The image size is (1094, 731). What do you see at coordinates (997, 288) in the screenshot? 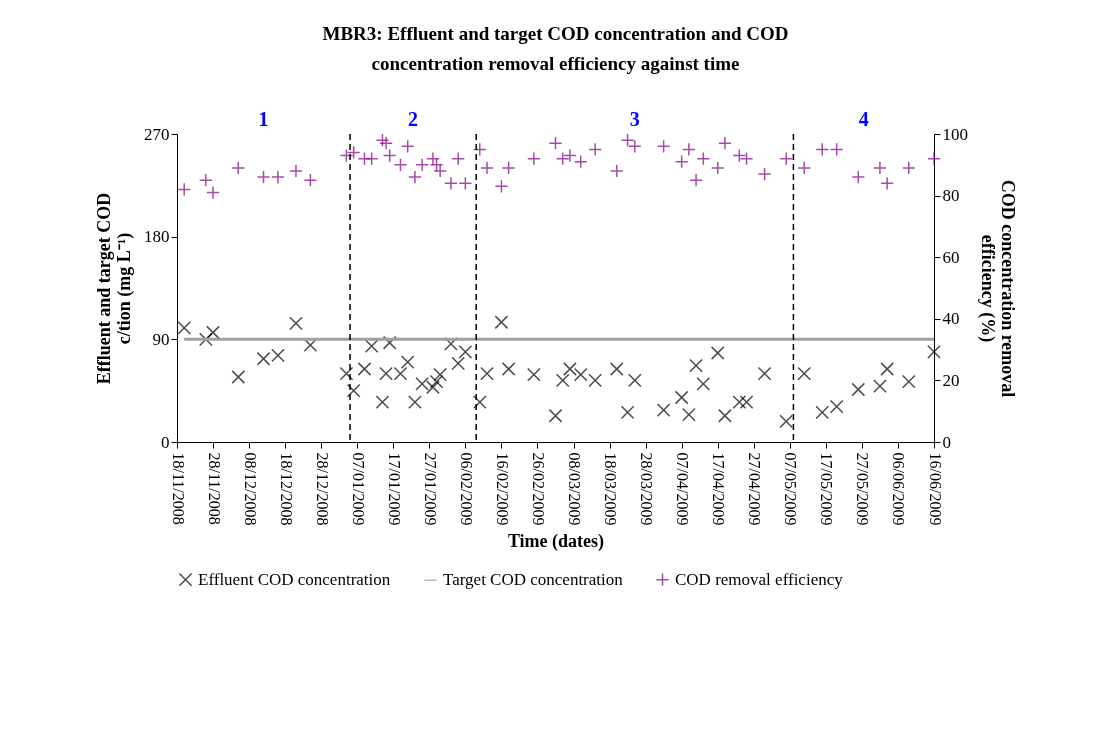
I see `y2-axis-title: COD concentration removal efficiency (%)` at bounding box center [997, 288].